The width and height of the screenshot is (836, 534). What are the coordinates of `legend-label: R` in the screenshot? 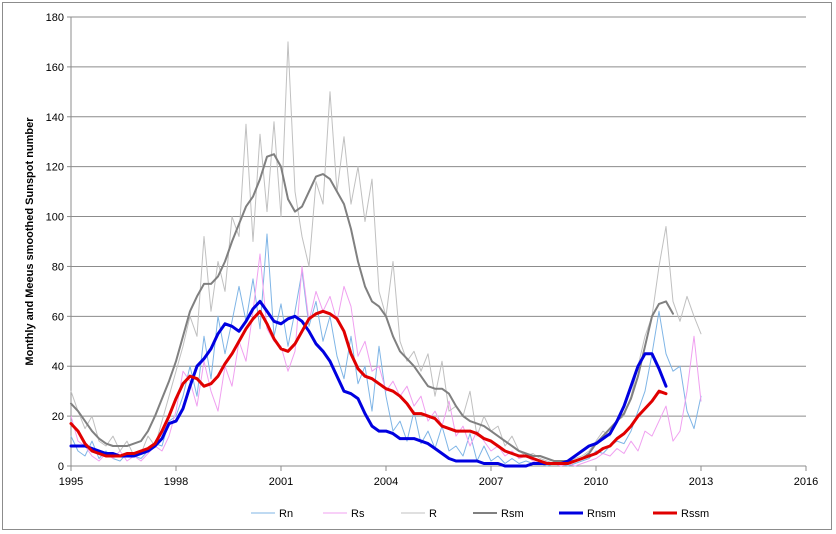 It's located at (433, 514).